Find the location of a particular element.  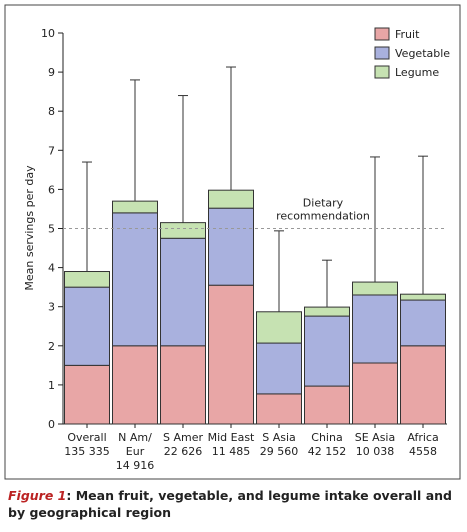

x-tick-label: Eur is located at coordinates (135, 451).